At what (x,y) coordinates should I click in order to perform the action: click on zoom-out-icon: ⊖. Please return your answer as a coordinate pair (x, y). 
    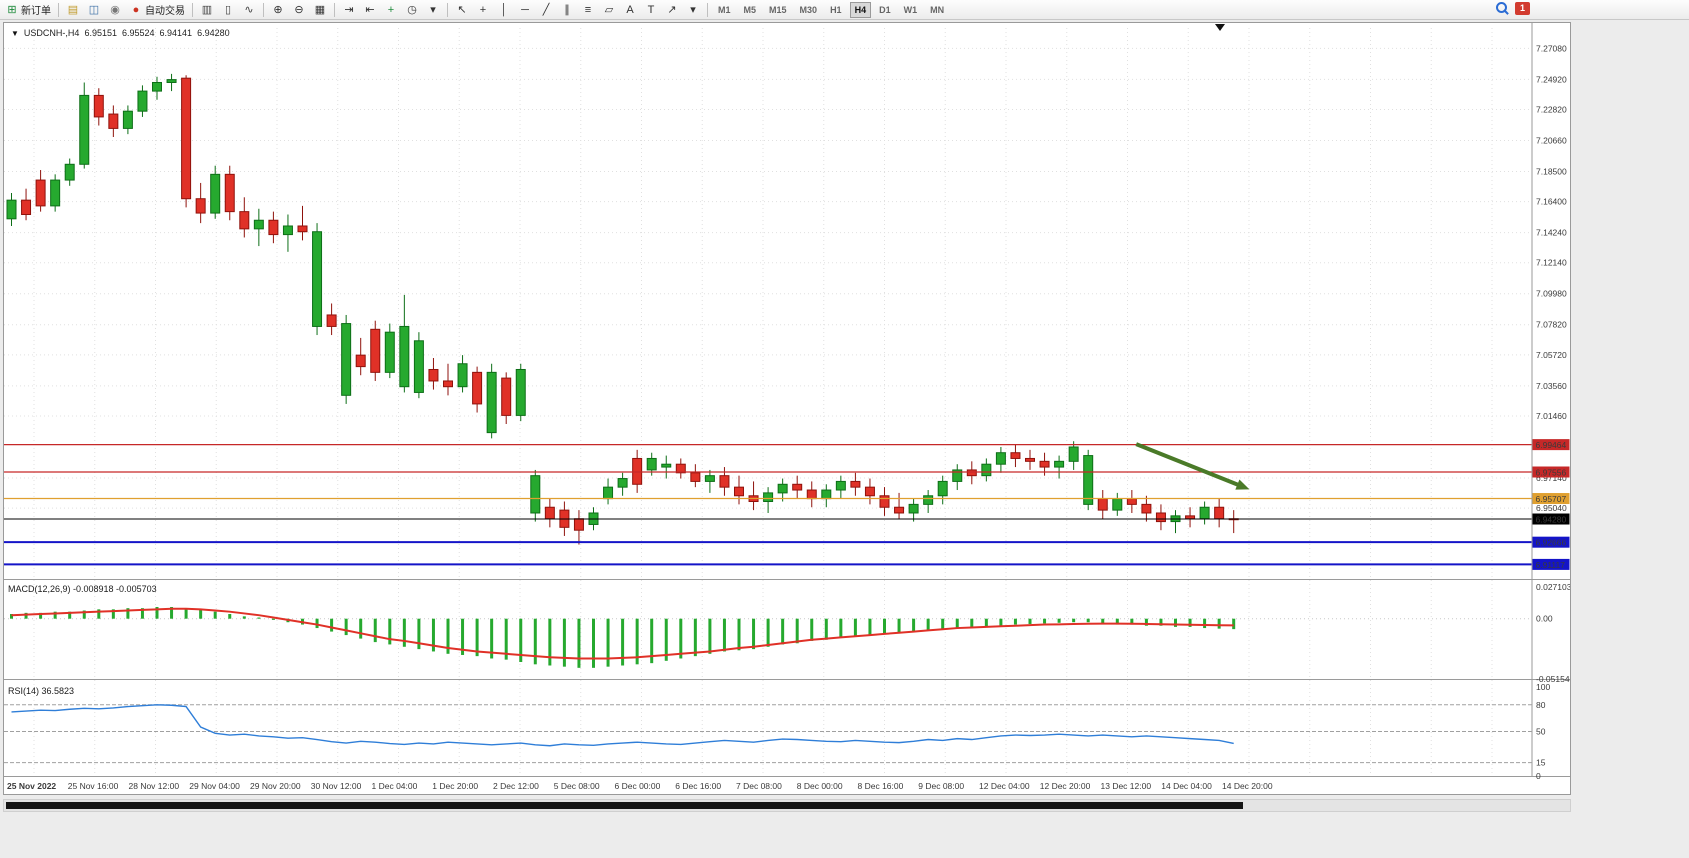
    Looking at the image, I should click on (299, 9).